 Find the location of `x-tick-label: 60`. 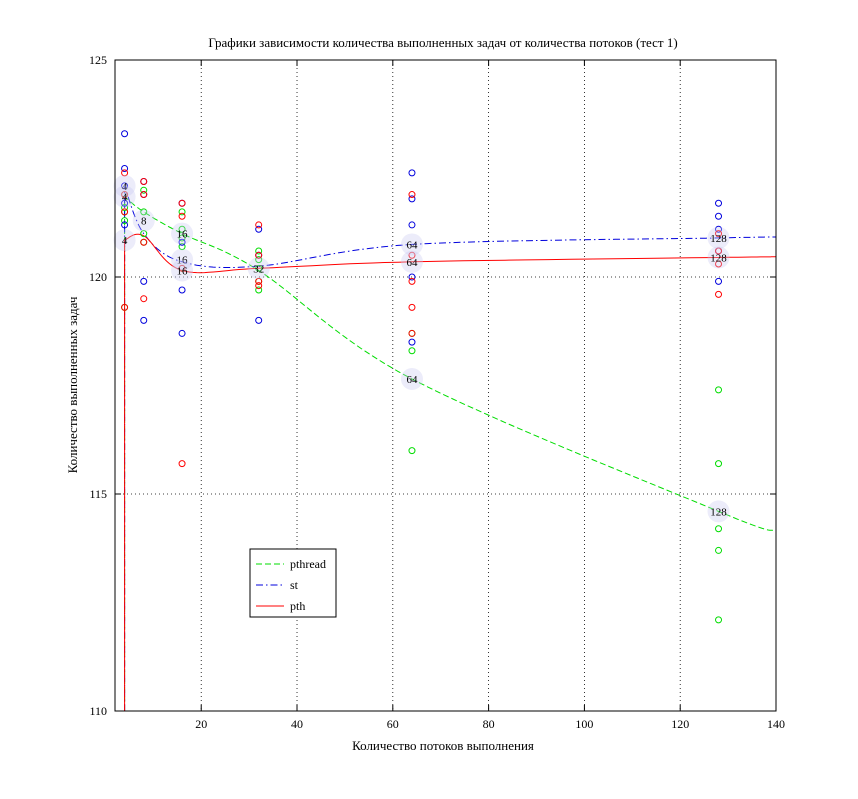

x-tick-label: 60 is located at coordinates (393, 724).